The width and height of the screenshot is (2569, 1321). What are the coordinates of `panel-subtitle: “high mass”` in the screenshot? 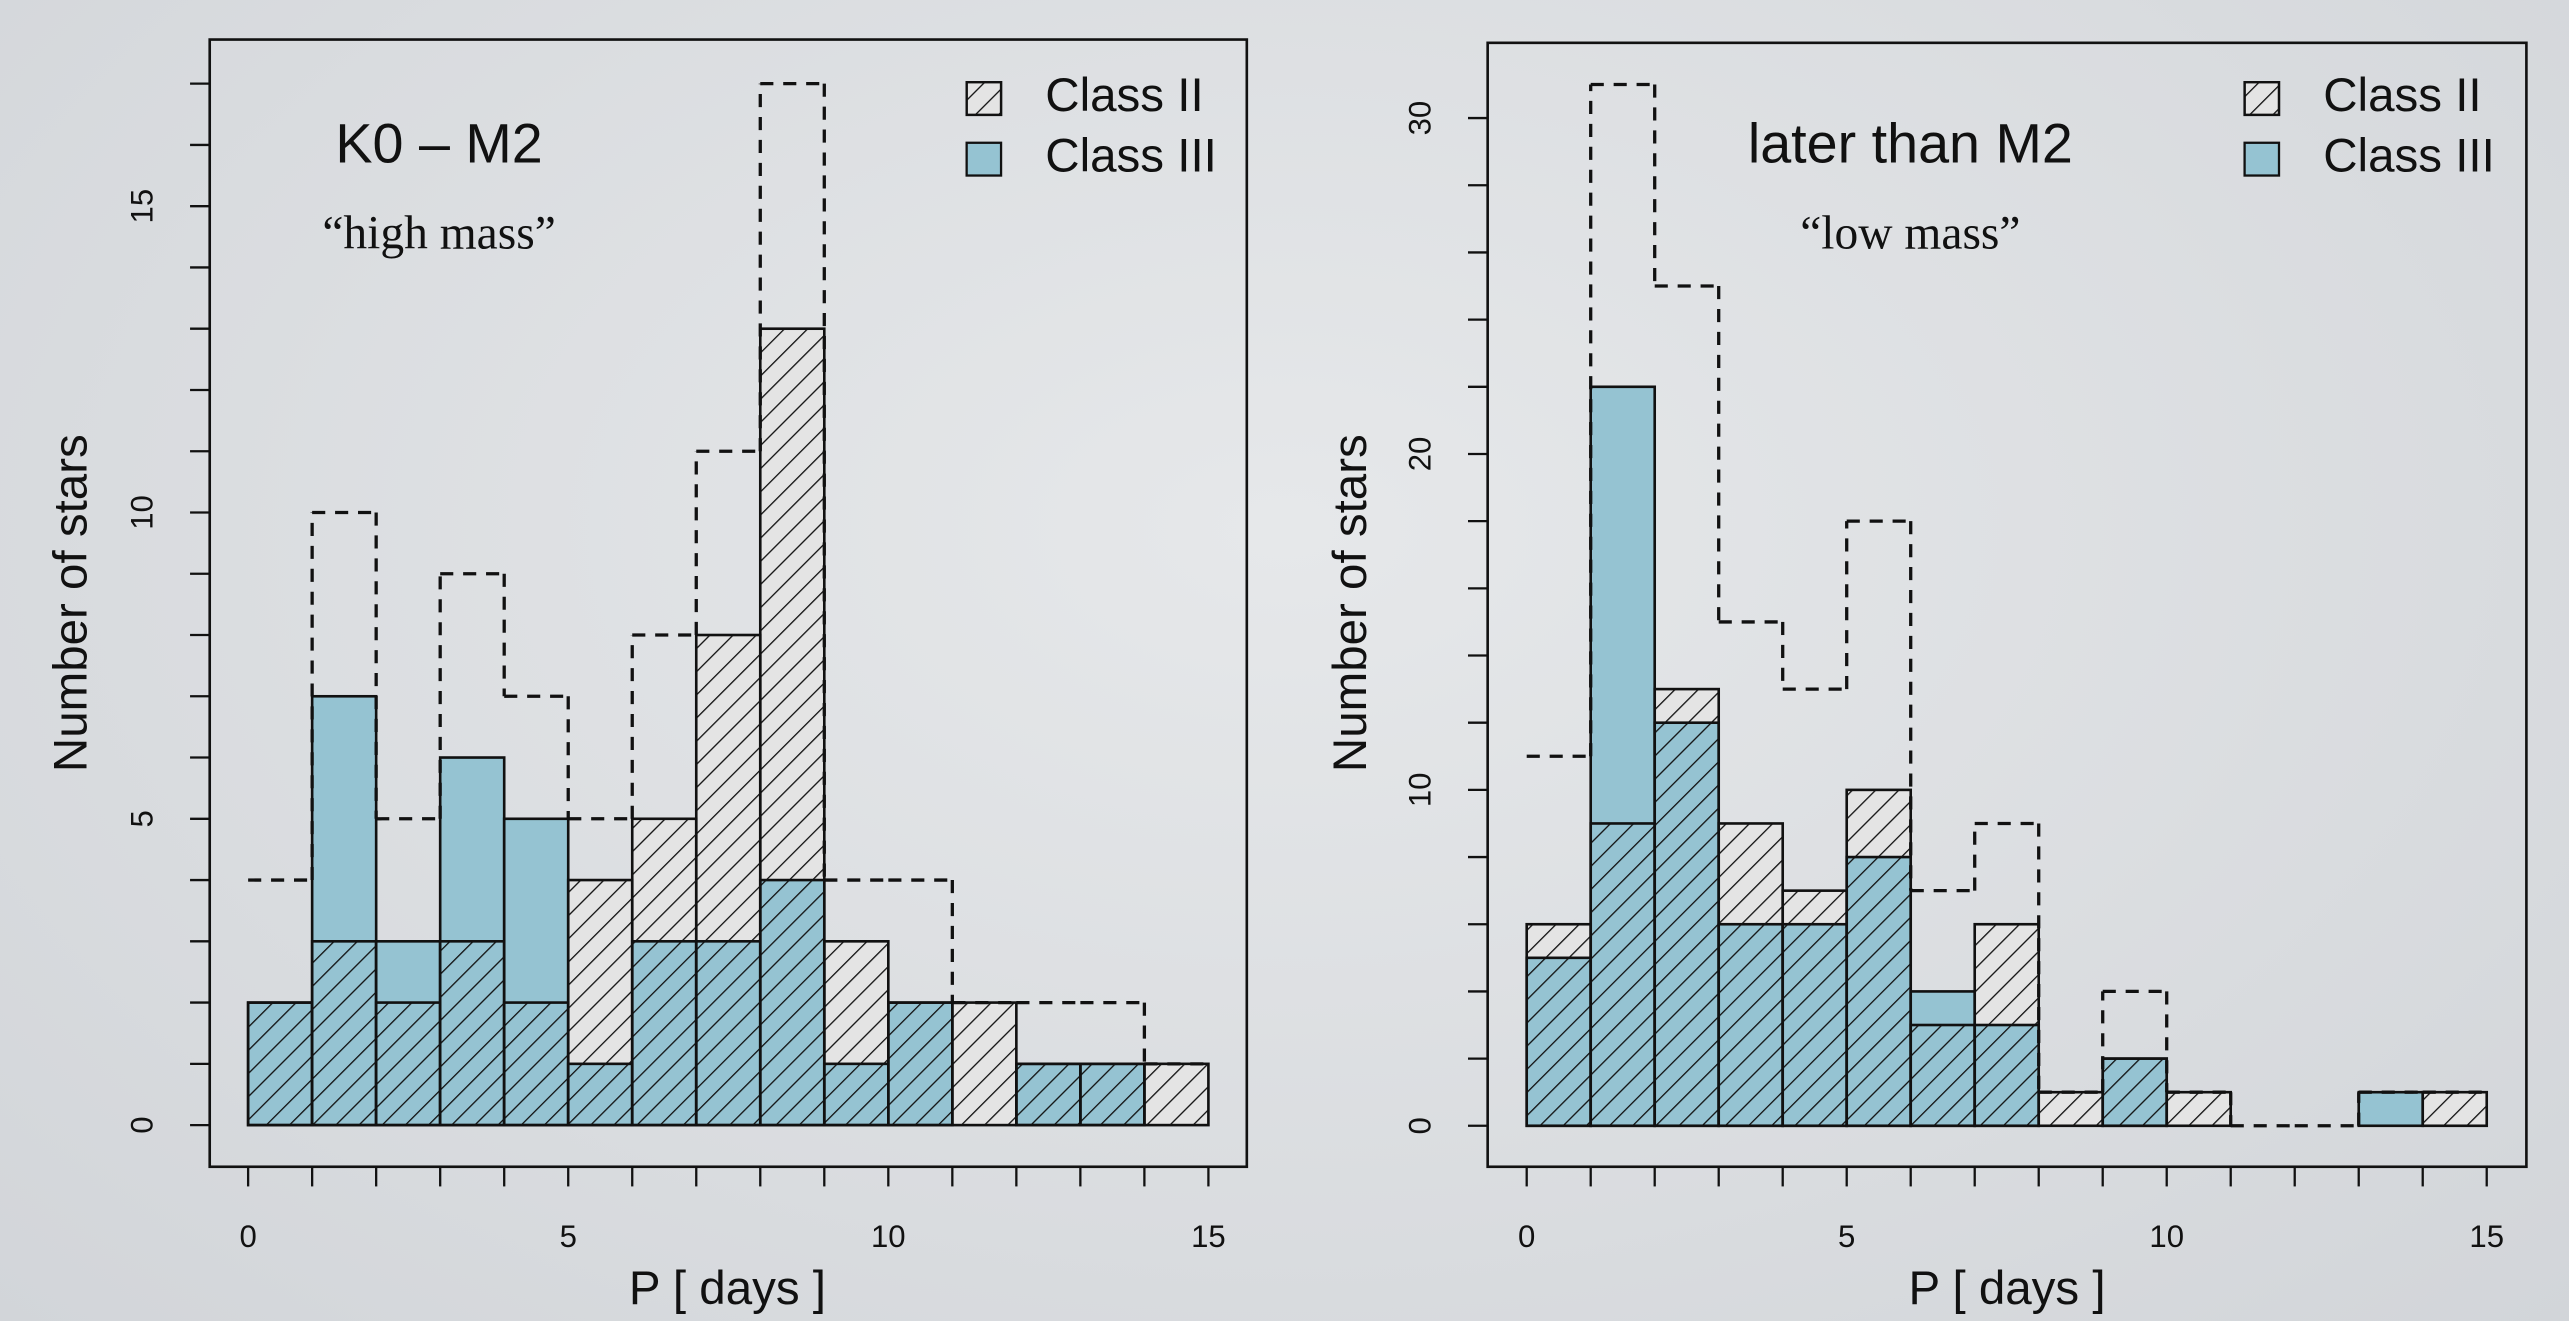 It's located at (439, 234).